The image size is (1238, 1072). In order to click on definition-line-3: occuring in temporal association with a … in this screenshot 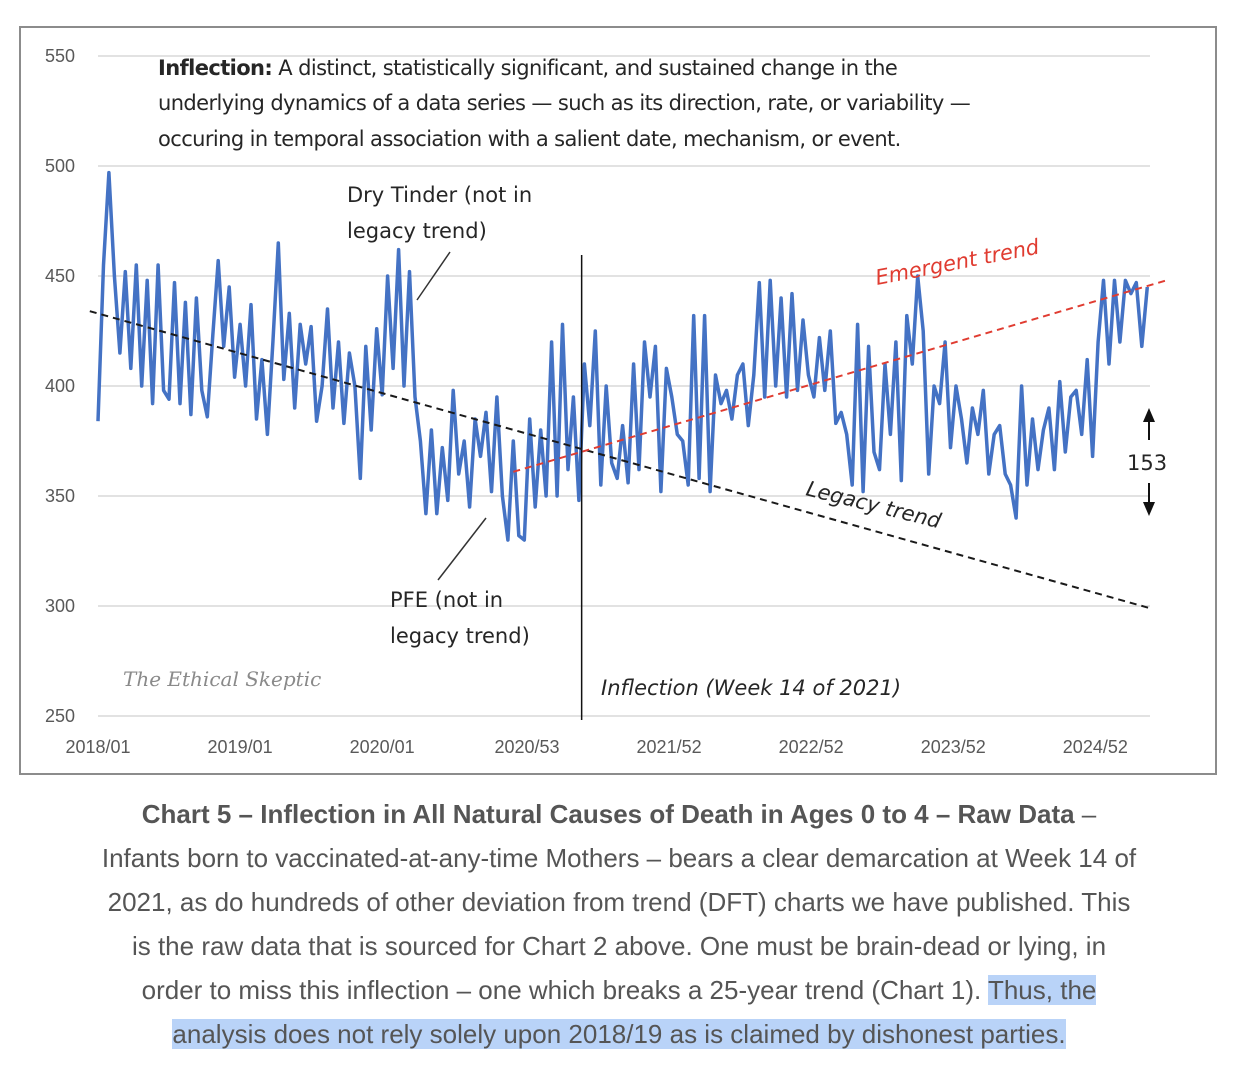, I will do `click(529, 139)`.